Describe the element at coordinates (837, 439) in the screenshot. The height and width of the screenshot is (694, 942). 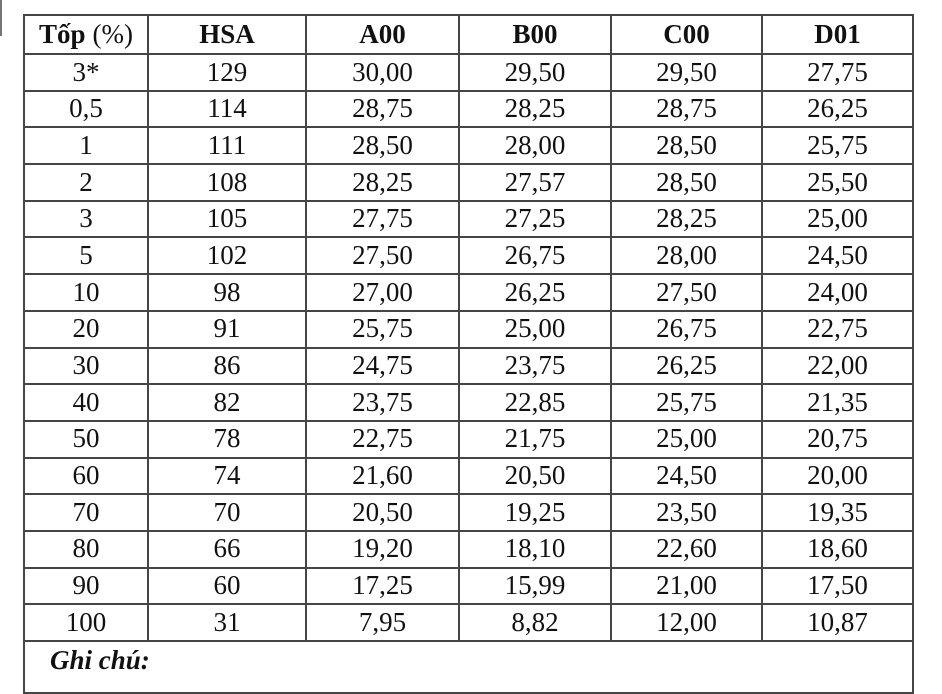
I see `table-cell: 20,75` at that location.